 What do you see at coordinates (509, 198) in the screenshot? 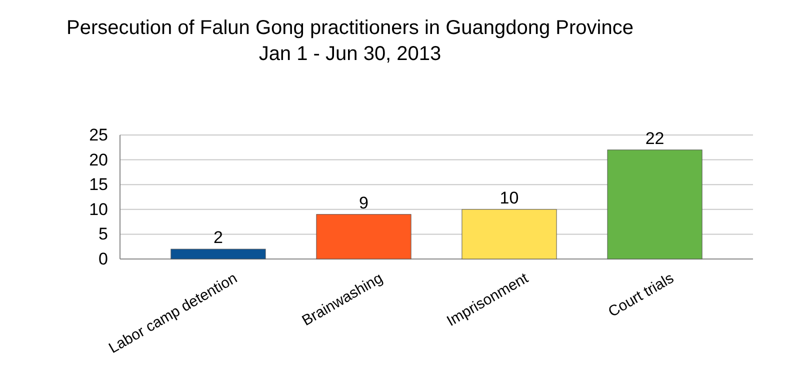
I see `data-label: 10` at bounding box center [509, 198].